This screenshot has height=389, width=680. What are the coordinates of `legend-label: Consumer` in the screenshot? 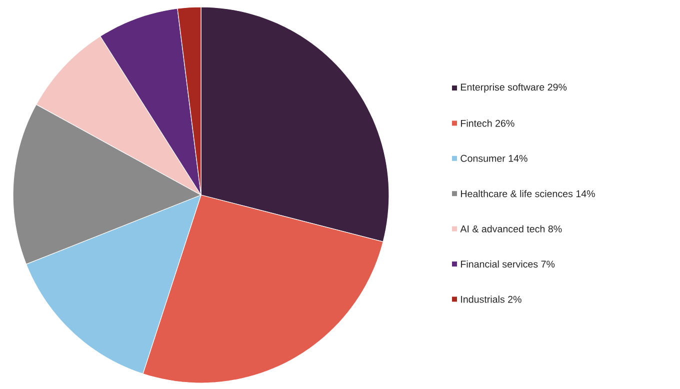 It's located at (483, 158).